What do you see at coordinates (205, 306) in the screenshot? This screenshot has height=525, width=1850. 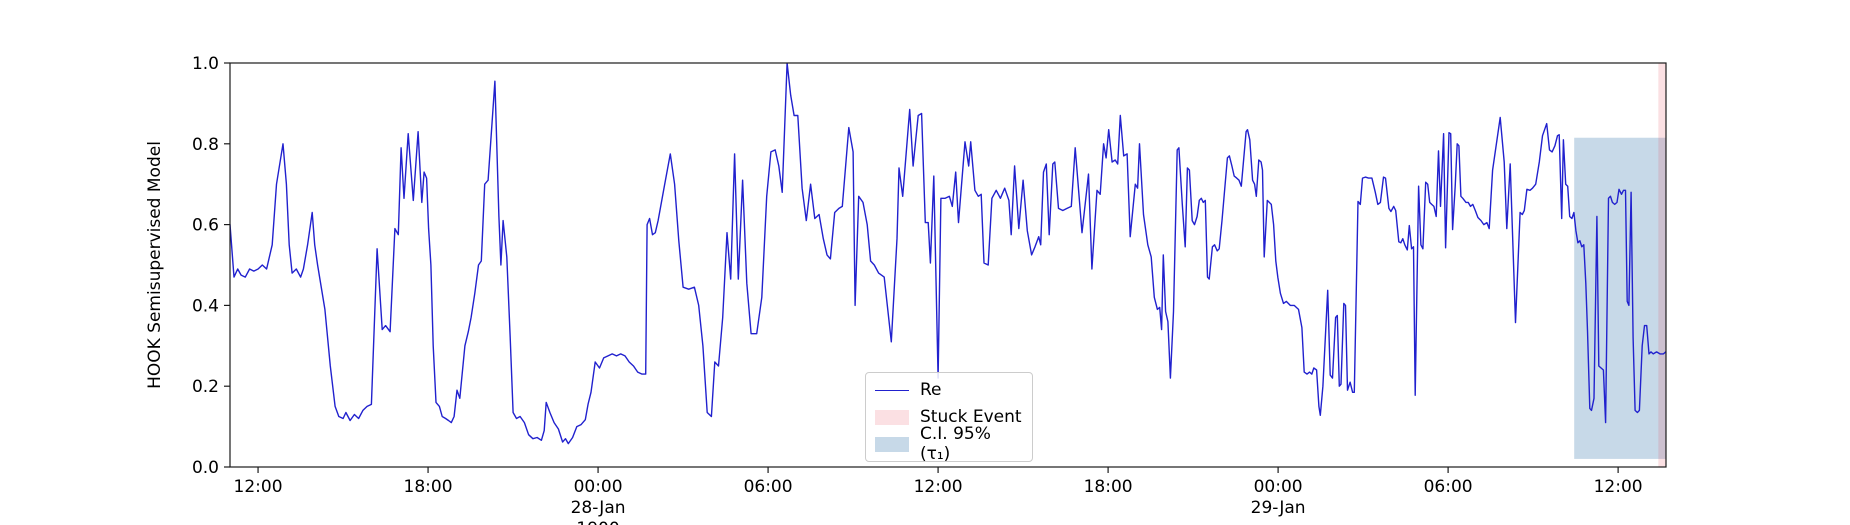 I see `y-tick-label: 0.4` at bounding box center [205, 306].